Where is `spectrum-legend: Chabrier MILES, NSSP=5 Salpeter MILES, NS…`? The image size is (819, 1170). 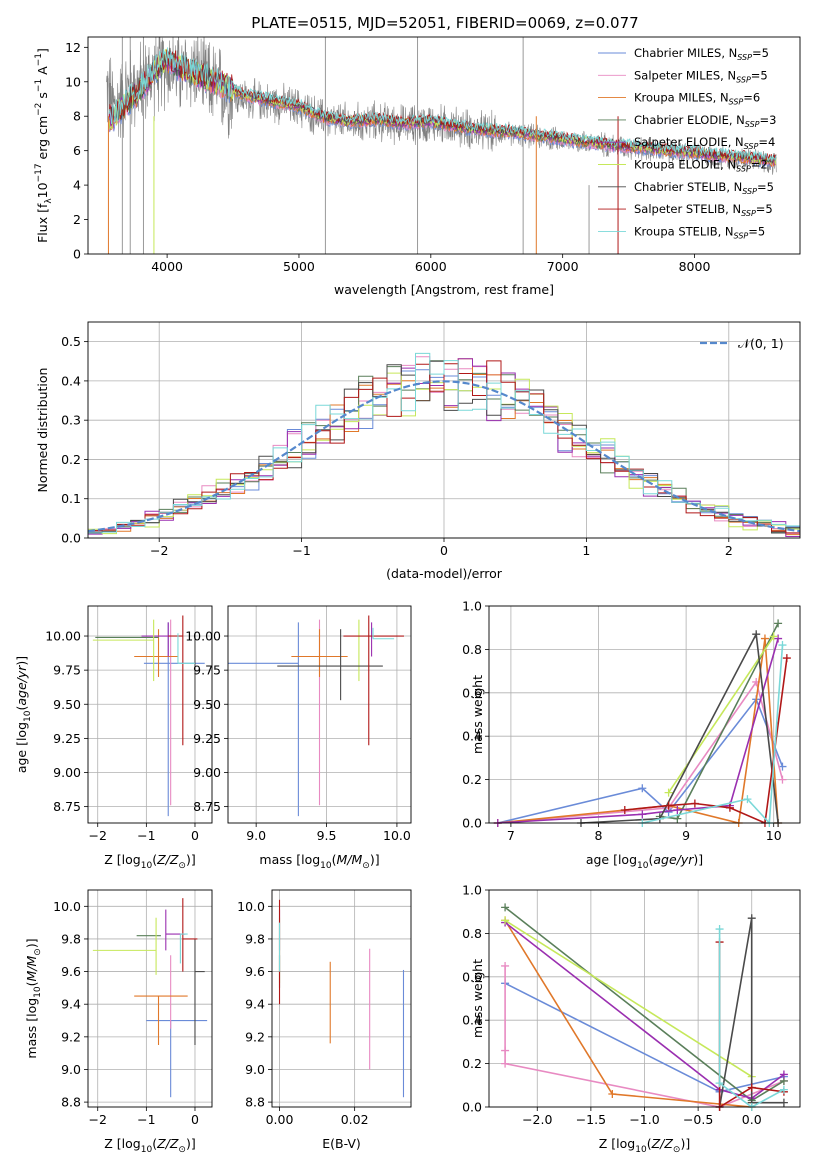
spectrum-legend: Chabrier MILES, NSSP=5 Salpeter MILES, NS… is located at coordinates (687, 143).